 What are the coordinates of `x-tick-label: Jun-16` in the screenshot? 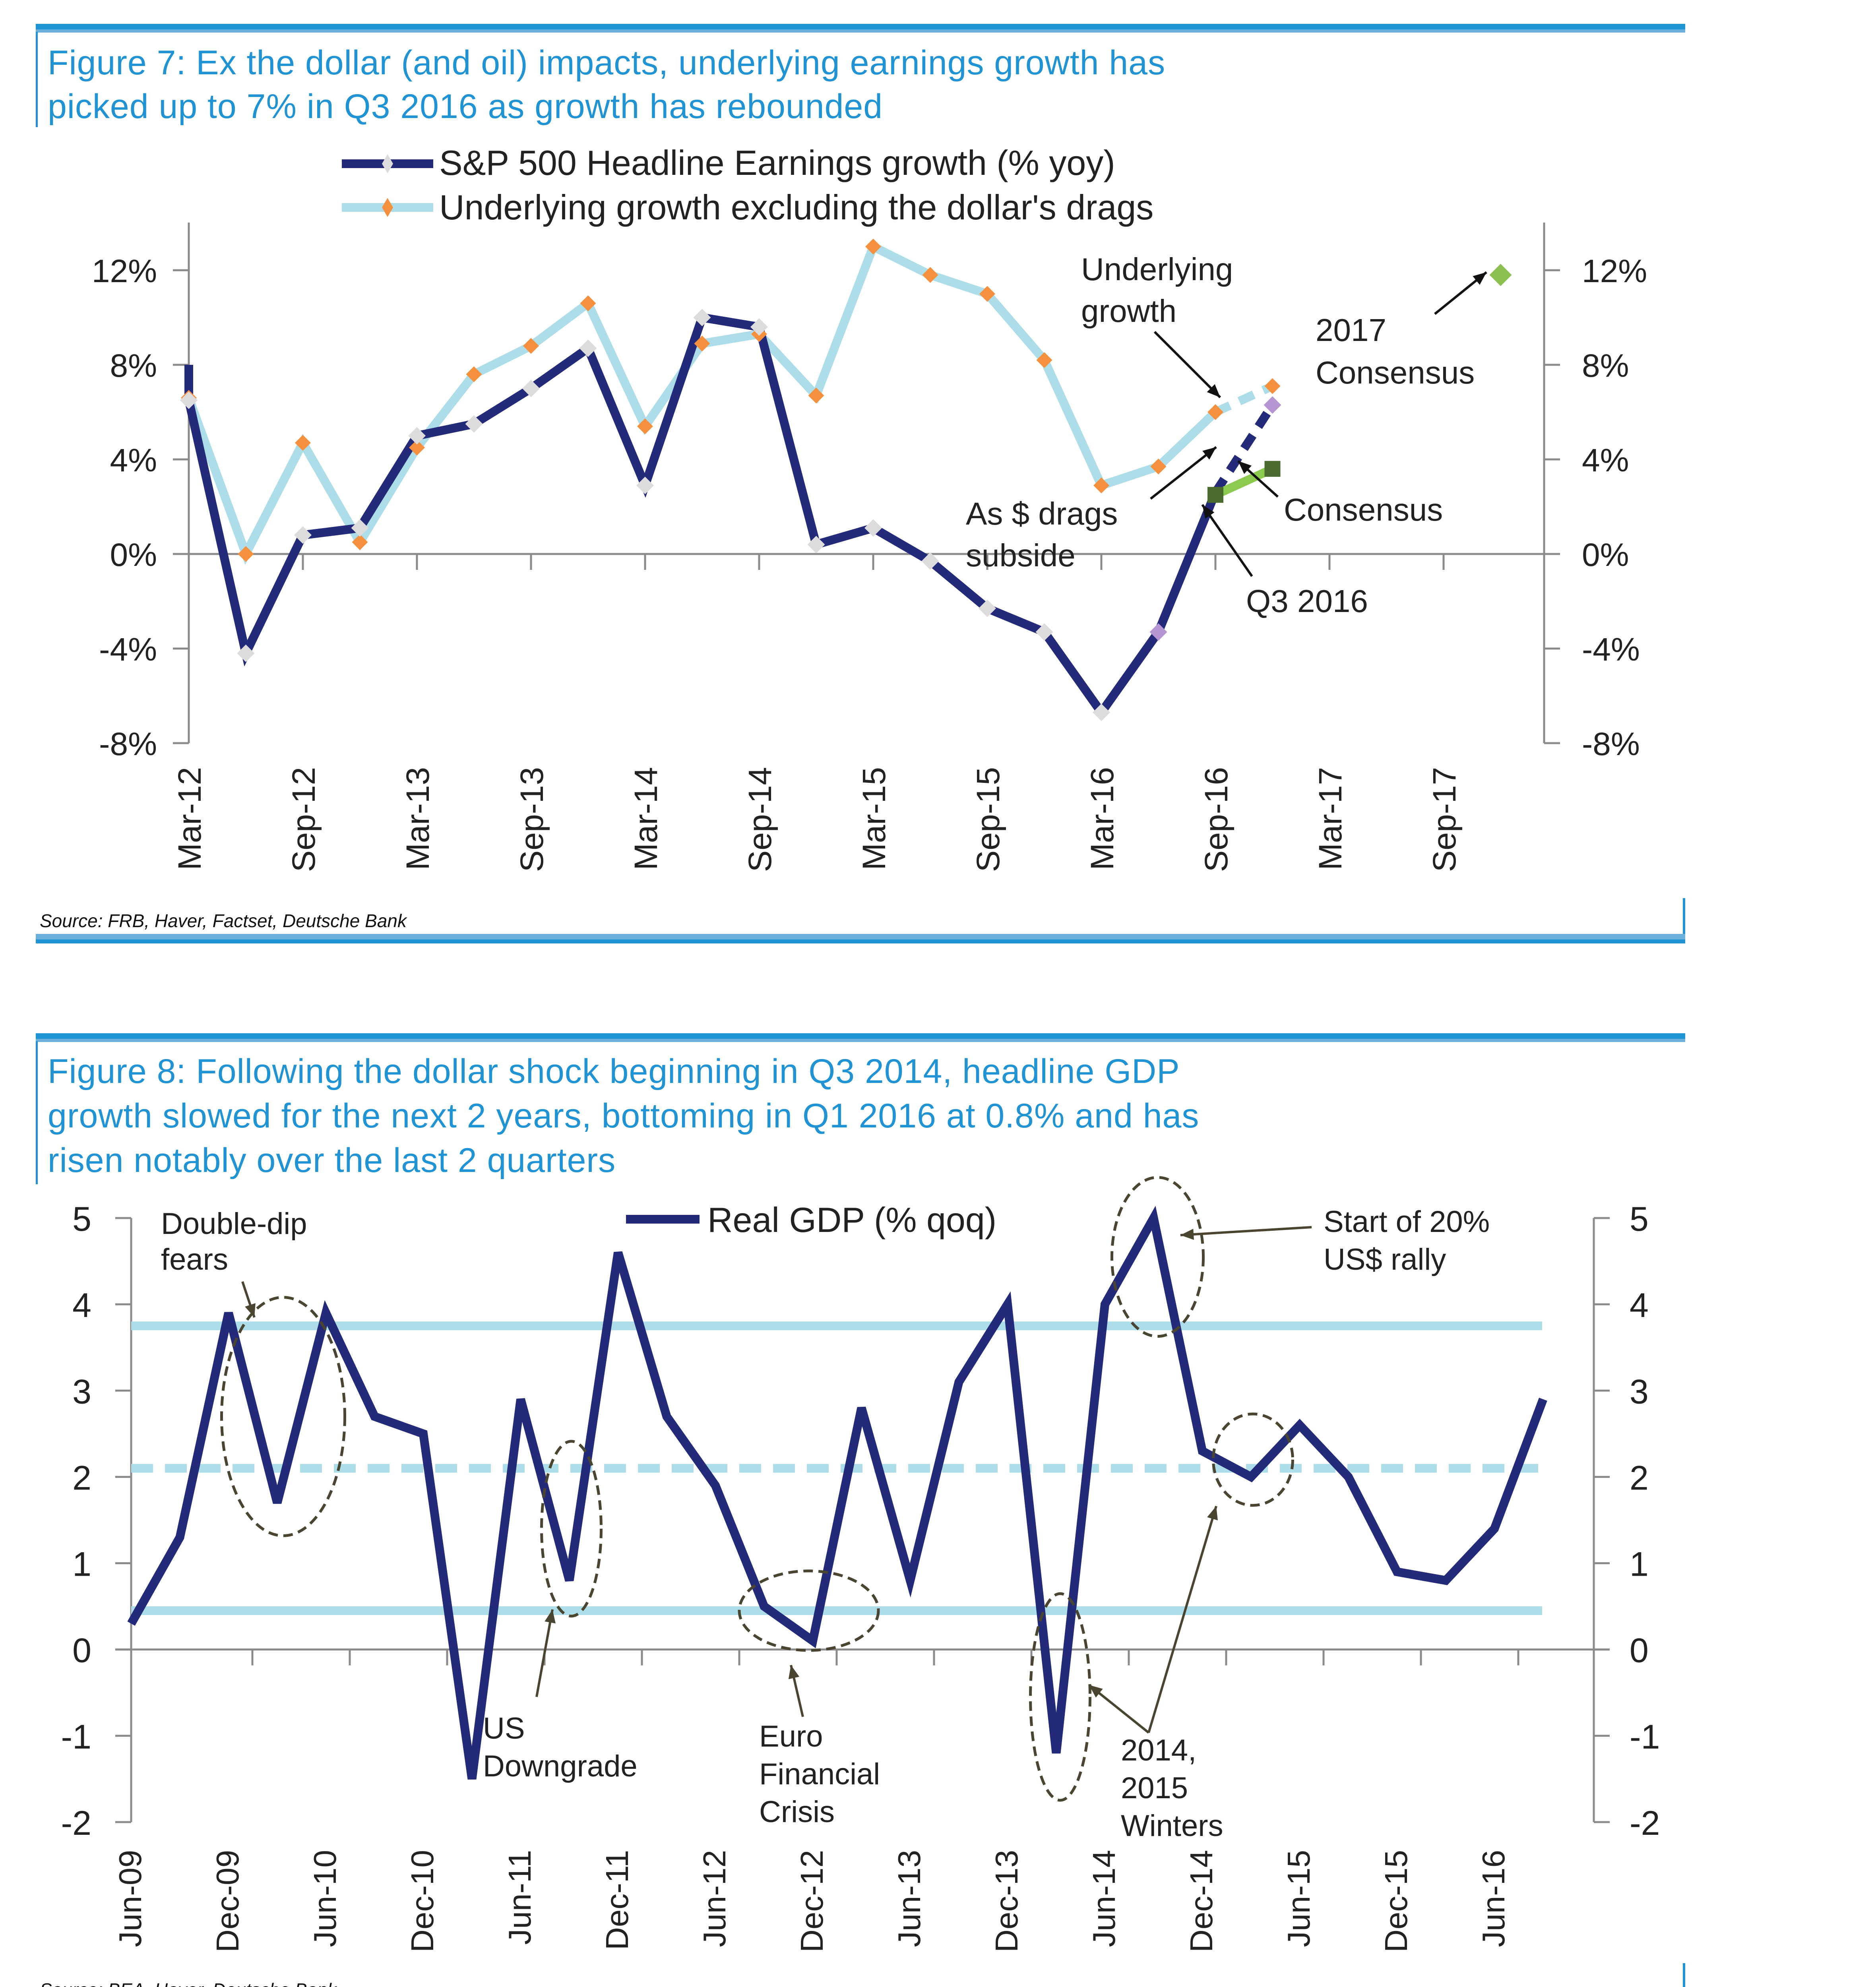 It's located at (1493, 1899).